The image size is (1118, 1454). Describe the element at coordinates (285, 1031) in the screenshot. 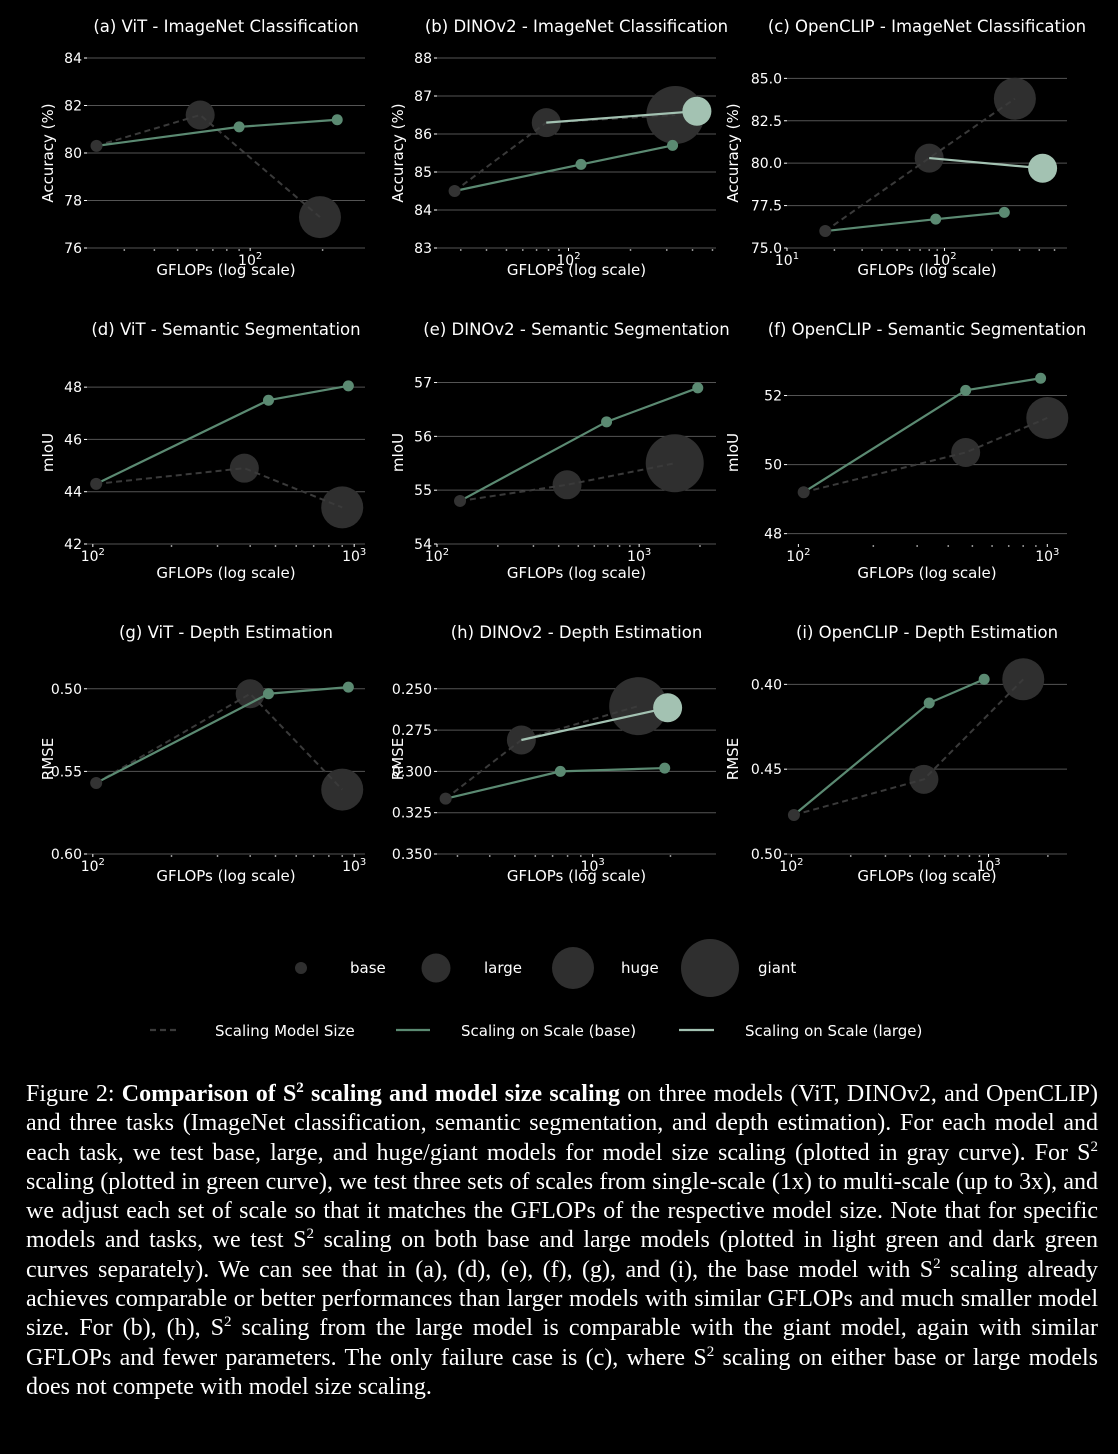

I see `legend-label-model-size: Scaling Model Size` at that location.